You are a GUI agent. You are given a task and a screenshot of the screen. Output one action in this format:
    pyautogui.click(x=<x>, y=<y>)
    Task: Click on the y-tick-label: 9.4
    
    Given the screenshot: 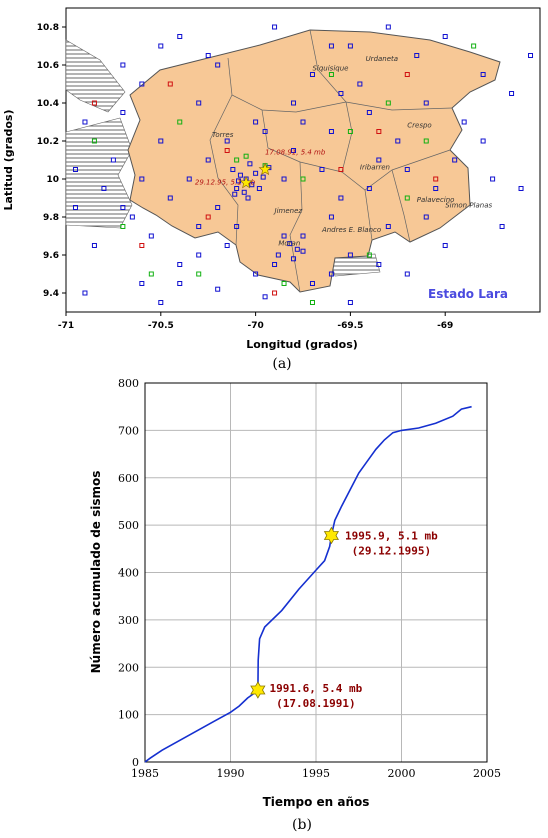 What is the action you would take?
    pyautogui.click(x=51, y=294)
    